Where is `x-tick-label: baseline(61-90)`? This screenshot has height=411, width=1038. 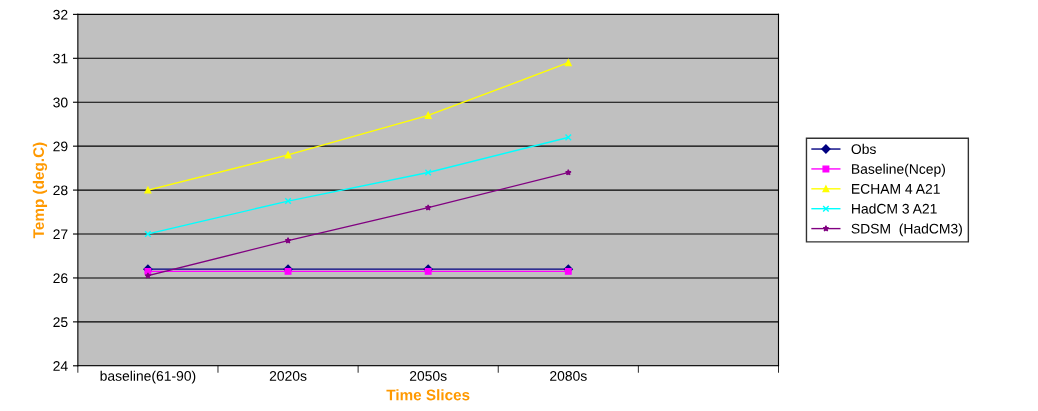 x-tick-label: baseline(61-90) is located at coordinates (148, 377).